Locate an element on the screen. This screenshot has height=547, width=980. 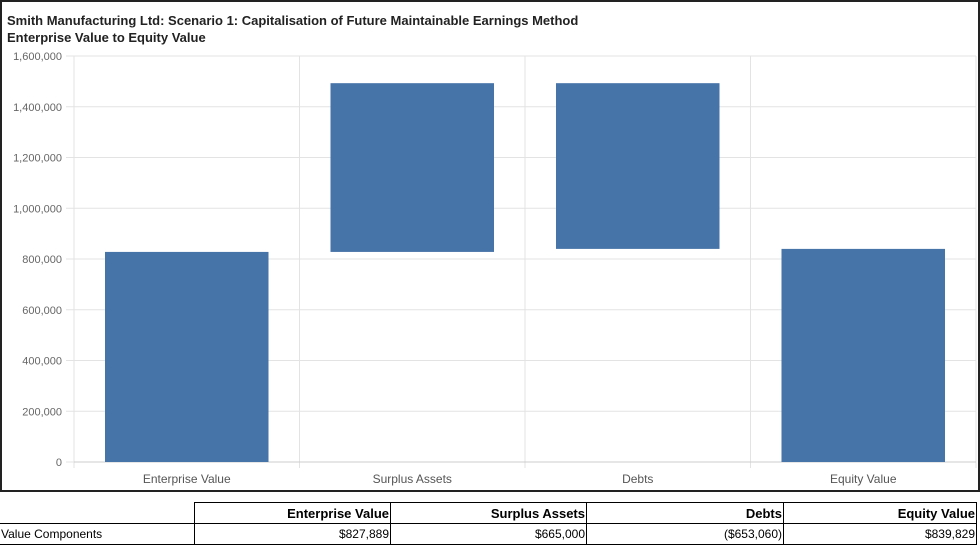
bar-surplus-assets is located at coordinates (412, 167).